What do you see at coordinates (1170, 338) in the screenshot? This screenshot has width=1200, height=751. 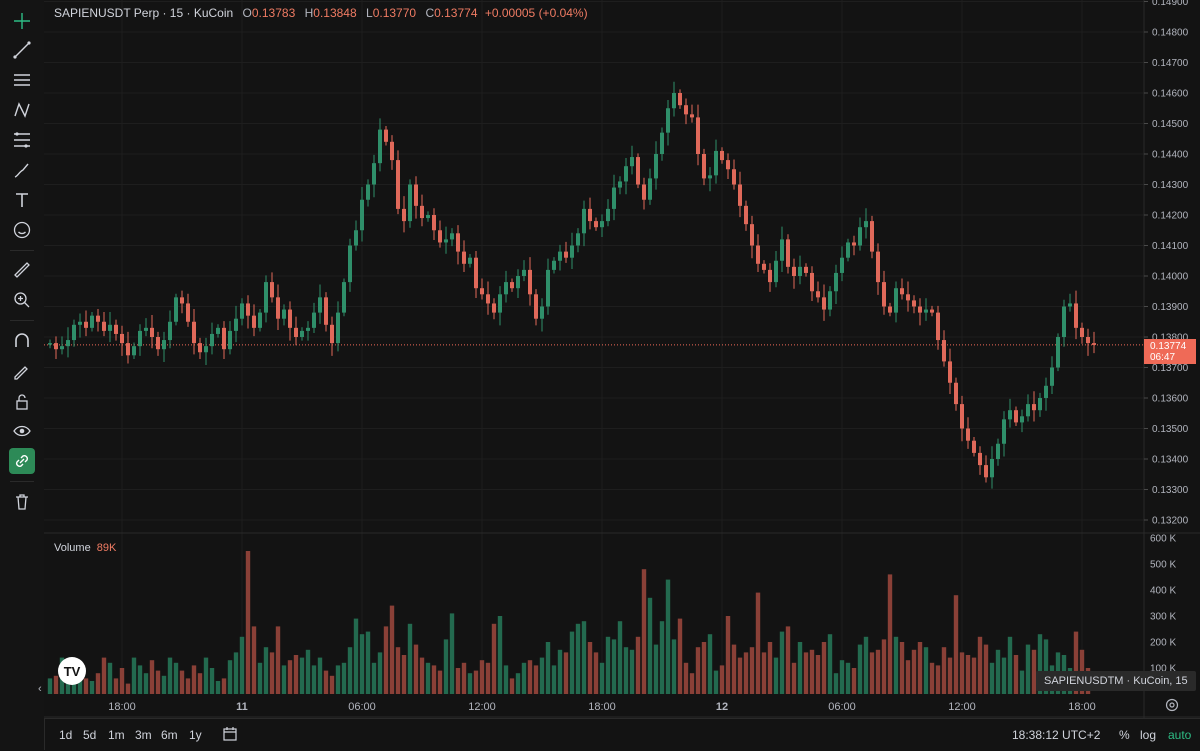 I see `price-tick-label: 0.13800` at bounding box center [1170, 338].